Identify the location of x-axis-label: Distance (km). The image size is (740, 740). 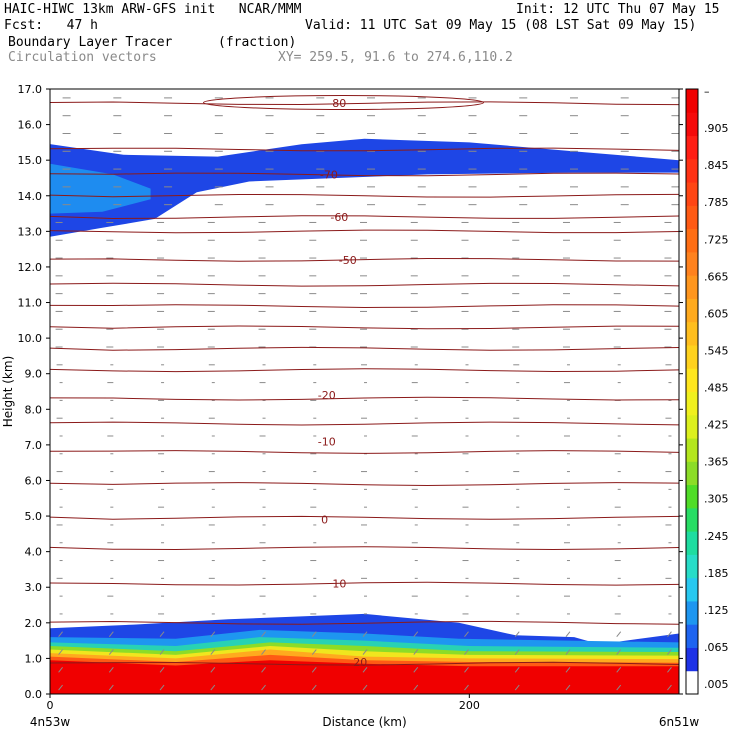
(364, 722).